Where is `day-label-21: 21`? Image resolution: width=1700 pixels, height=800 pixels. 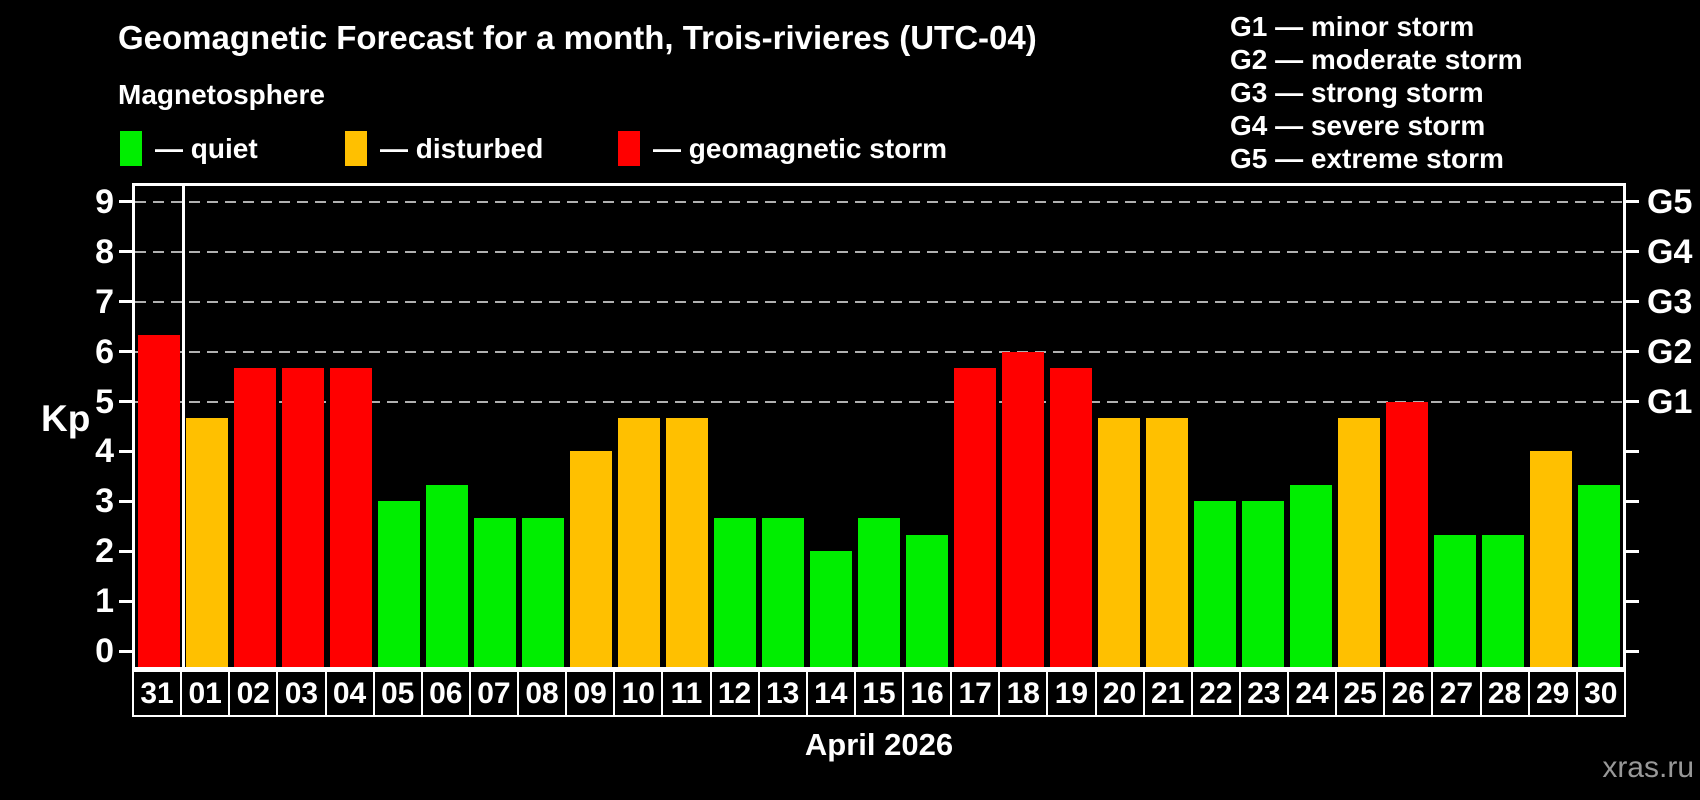
day-label-21: 21 is located at coordinates (1167, 693).